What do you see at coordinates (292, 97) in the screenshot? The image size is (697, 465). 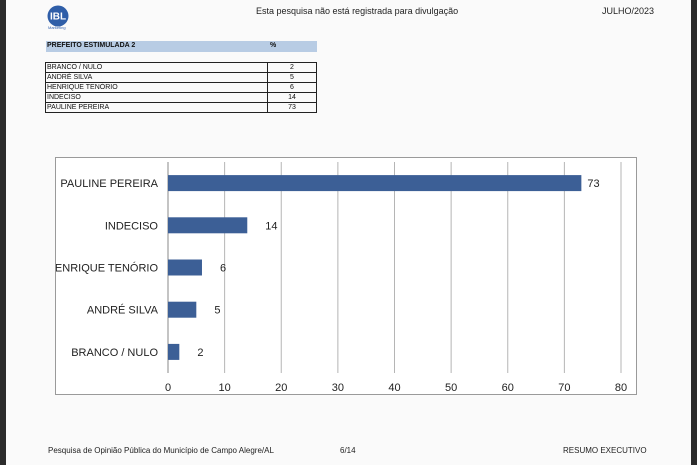 I see `table-cell-value: 14` at bounding box center [292, 97].